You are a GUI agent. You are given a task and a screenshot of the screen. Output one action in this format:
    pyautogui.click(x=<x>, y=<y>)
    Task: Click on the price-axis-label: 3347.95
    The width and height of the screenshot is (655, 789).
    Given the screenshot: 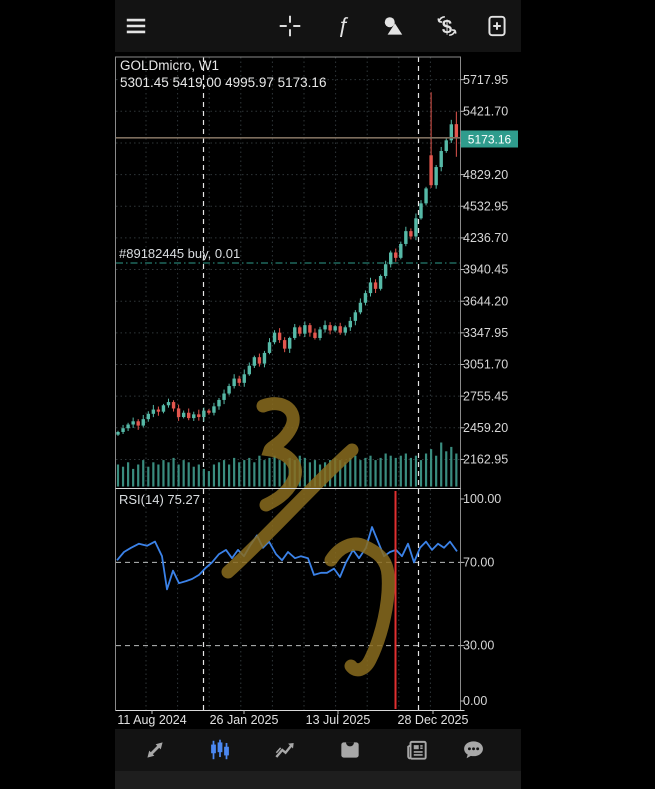 What is the action you would take?
    pyautogui.click(x=485, y=333)
    